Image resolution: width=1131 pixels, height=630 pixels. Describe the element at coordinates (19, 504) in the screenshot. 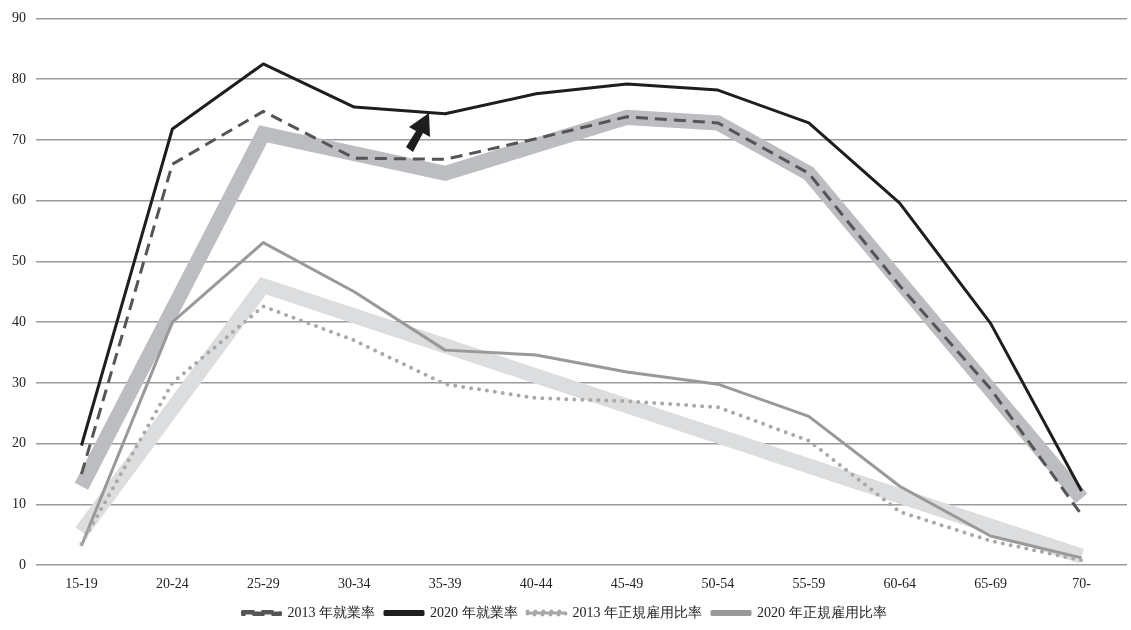

I see `y-tick-label: 10` at that location.